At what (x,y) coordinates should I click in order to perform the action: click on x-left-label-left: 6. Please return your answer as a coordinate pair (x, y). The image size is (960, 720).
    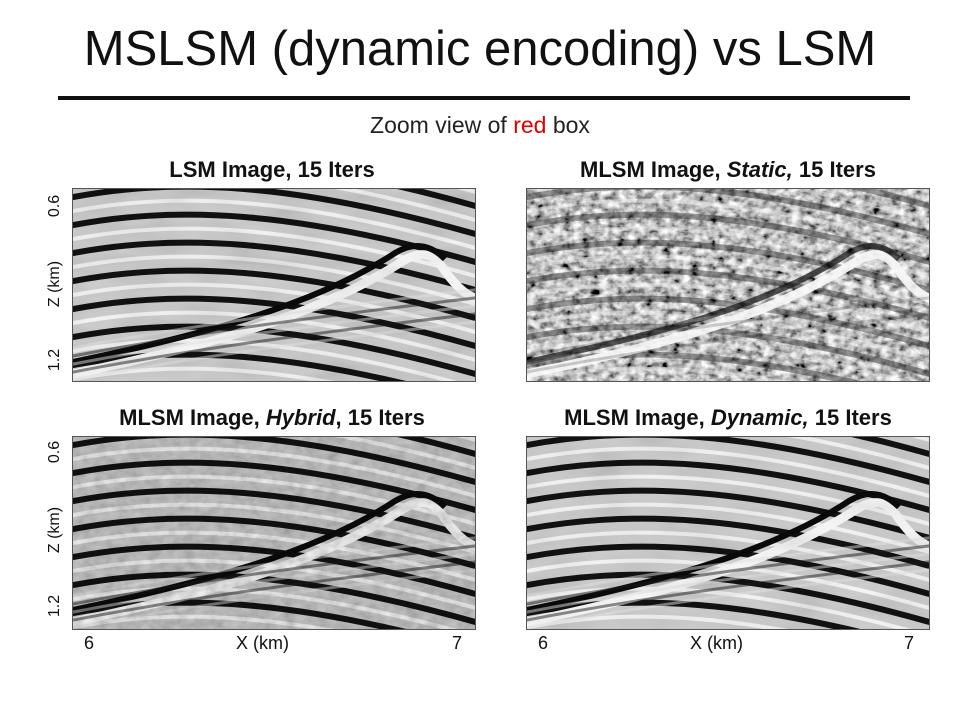
    Looking at the image, I should click on (89, 643).